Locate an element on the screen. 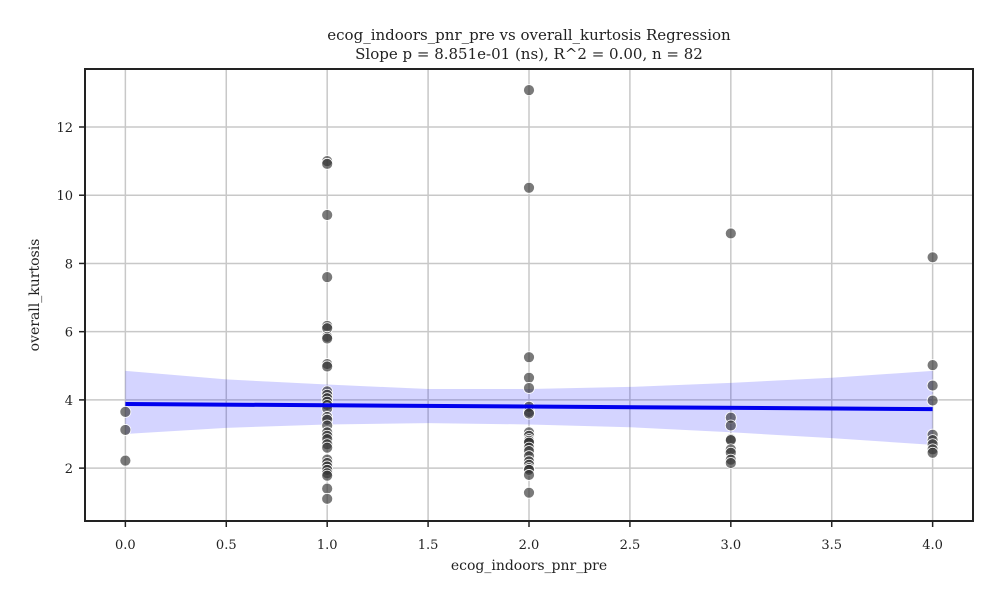 Image resolution: width=1000 pixels, height=600 pixels. x-tick-label: 0.5 is located at coordinates (226, 545).